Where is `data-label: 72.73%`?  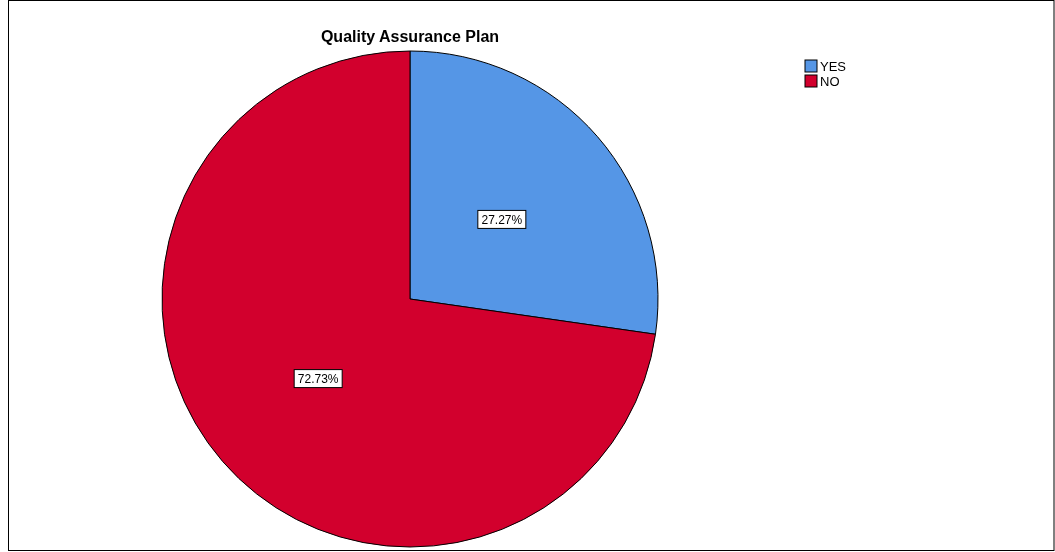
data-label: 72.73% is located at coordinates (318, 379).